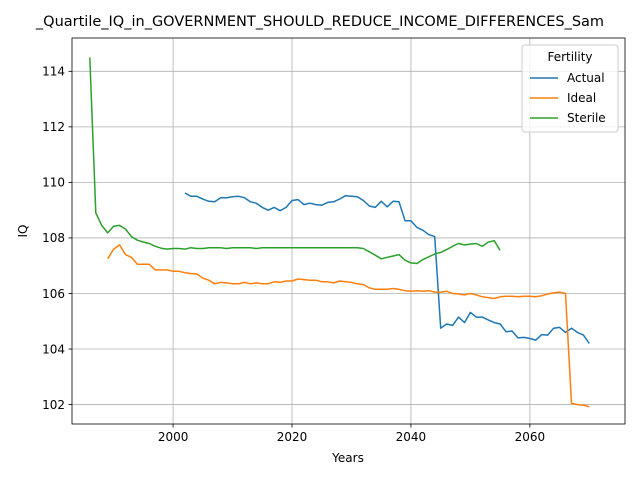 The image size is (640, 480). I want to click on y-tick-label: 104, so click(53, 349).